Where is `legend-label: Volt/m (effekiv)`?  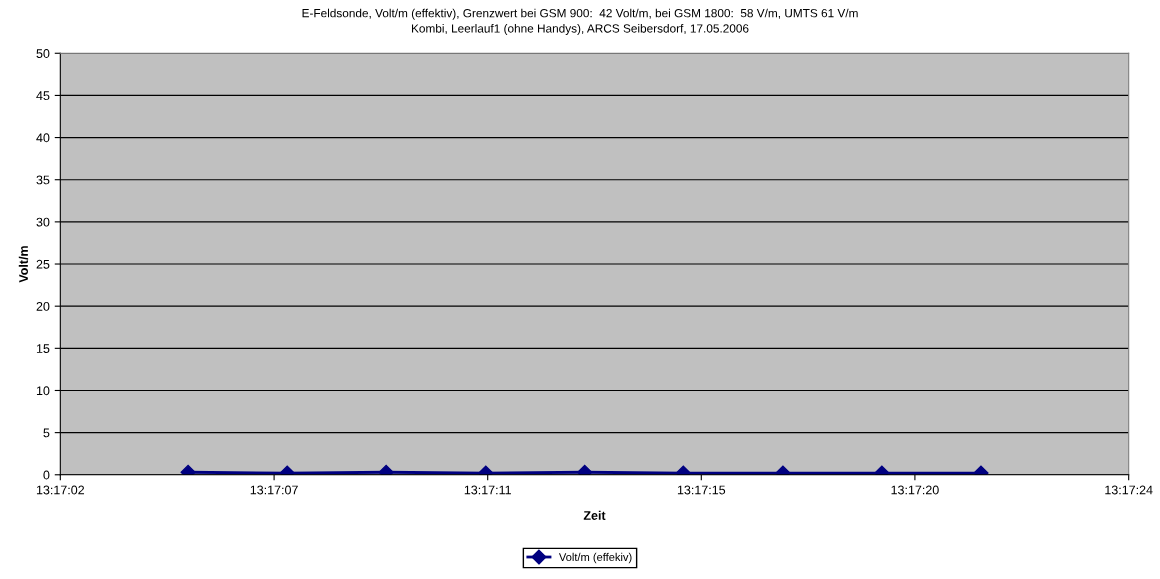 legend-label: Volt/m (effekiv) is located at coordinates (595, 558).